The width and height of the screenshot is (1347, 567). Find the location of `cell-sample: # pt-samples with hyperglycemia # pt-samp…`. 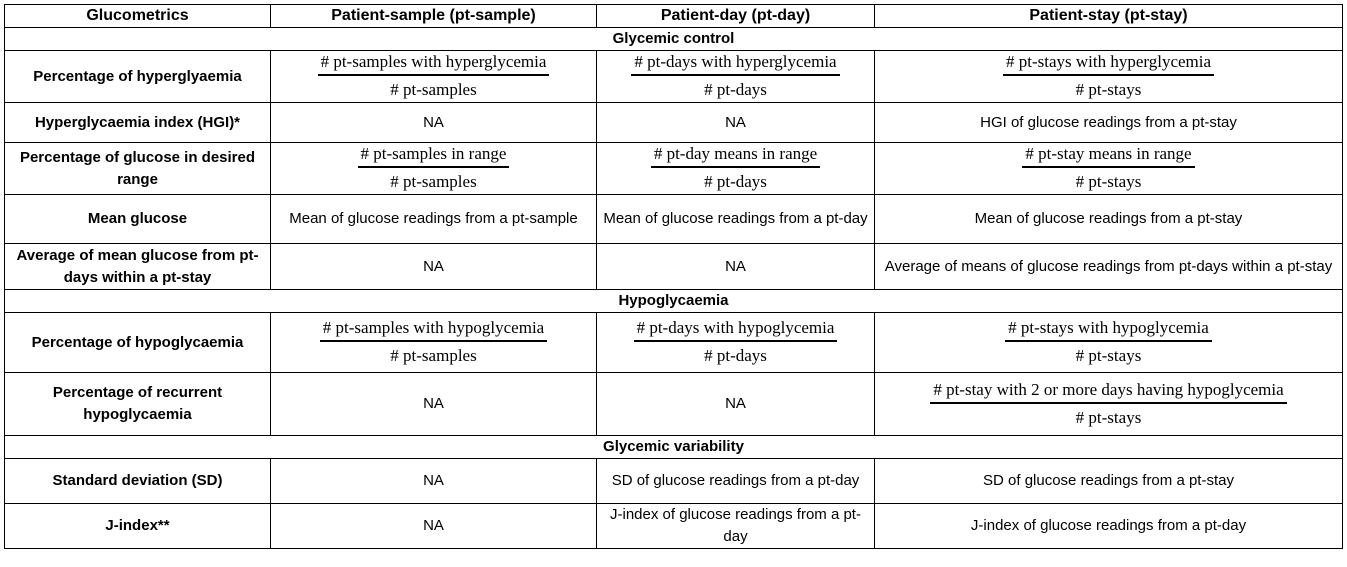

cell-sample: # pt-samples with hyperglycemia # pt-samp… is located at coordinates (433, 76).